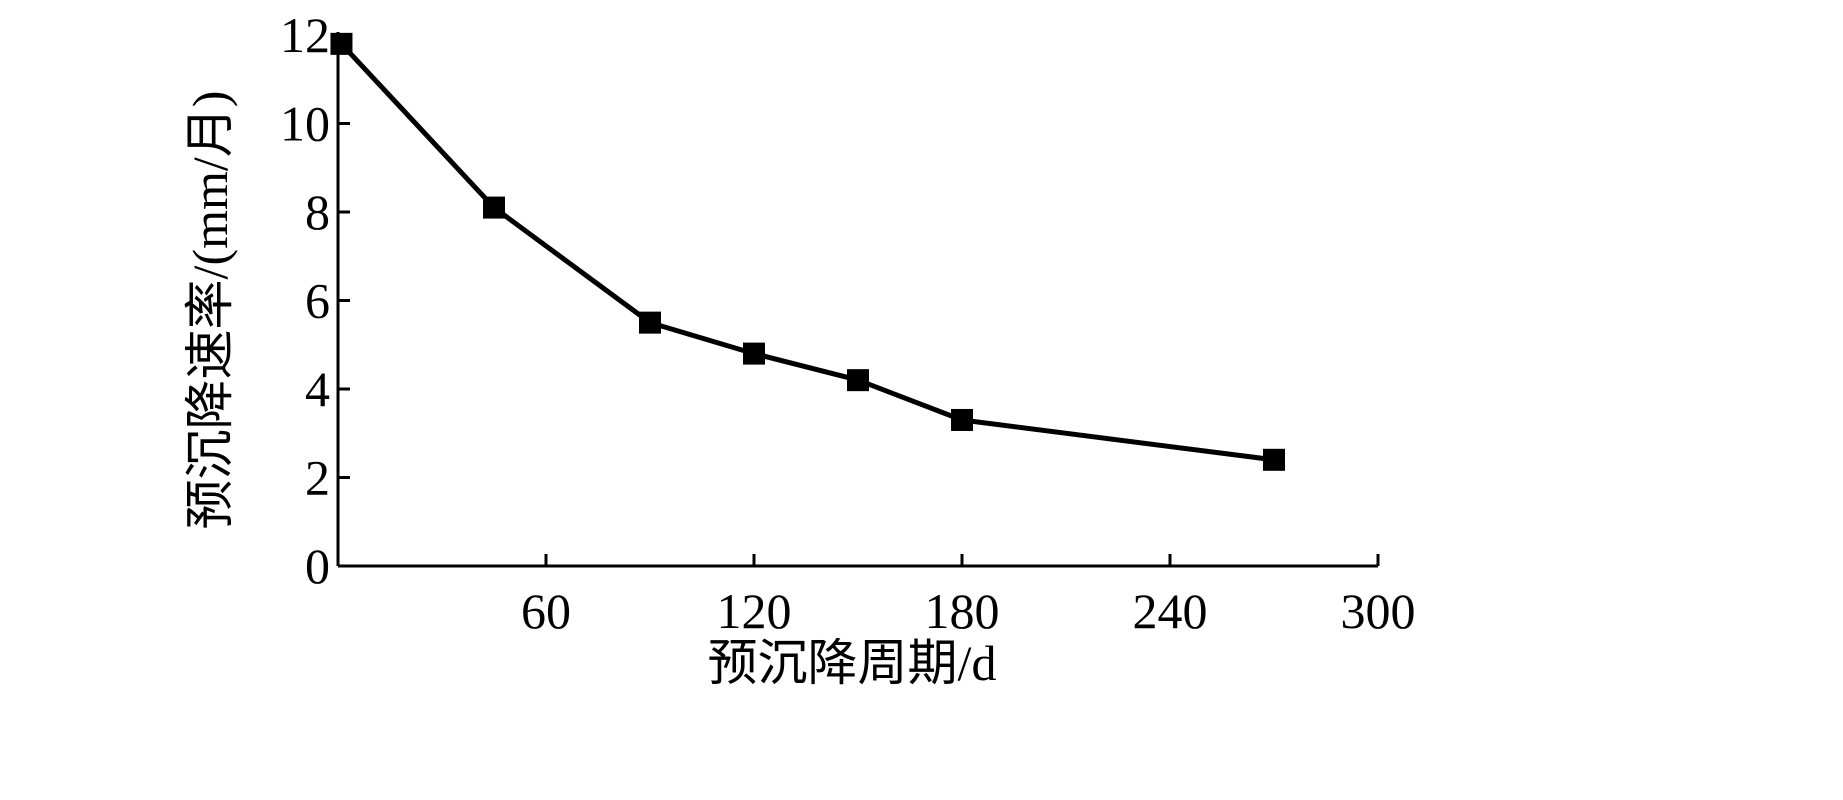 The image size is (1843, 800). What do you see at coordinates (754, 611) in the screenshot?
I see `x-tick-label: 120` at bounding box center [754, 611].